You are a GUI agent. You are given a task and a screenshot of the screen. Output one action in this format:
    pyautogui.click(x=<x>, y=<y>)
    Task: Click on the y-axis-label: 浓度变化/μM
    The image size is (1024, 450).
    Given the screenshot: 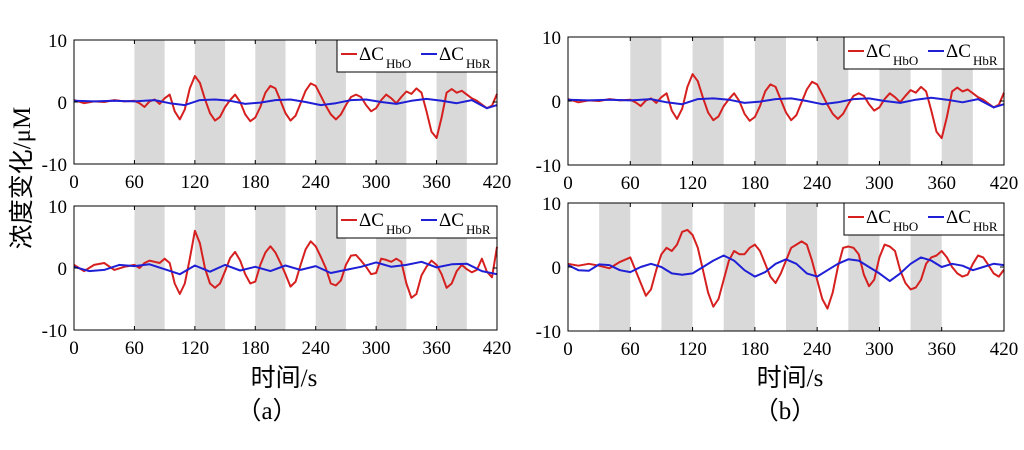 What is the action you would take?
    pyautogui.click(x=22, y=178)
    